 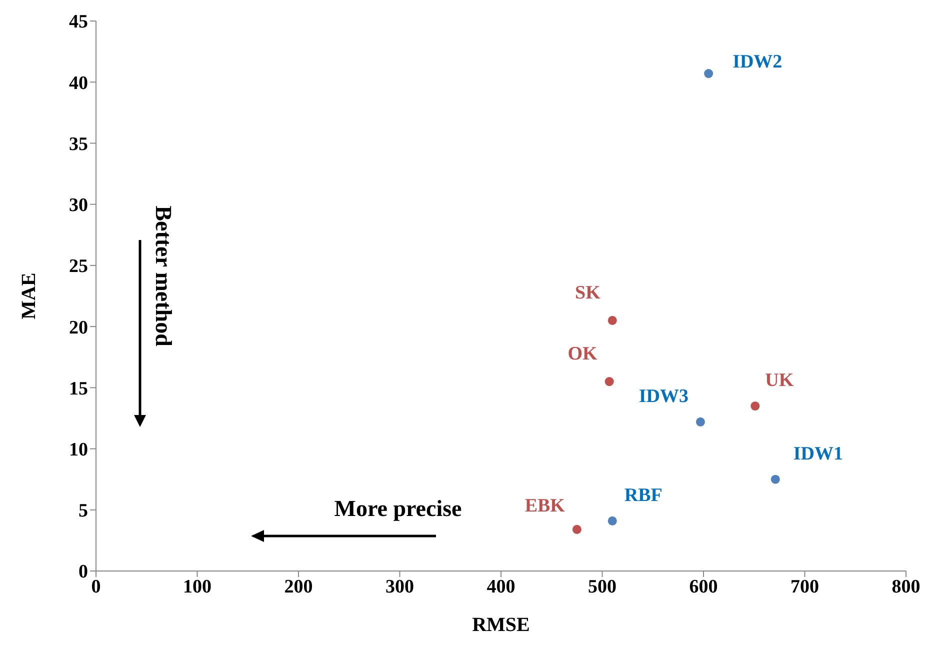 I want to click on annotation: EBK, so click(x=545, y=505).